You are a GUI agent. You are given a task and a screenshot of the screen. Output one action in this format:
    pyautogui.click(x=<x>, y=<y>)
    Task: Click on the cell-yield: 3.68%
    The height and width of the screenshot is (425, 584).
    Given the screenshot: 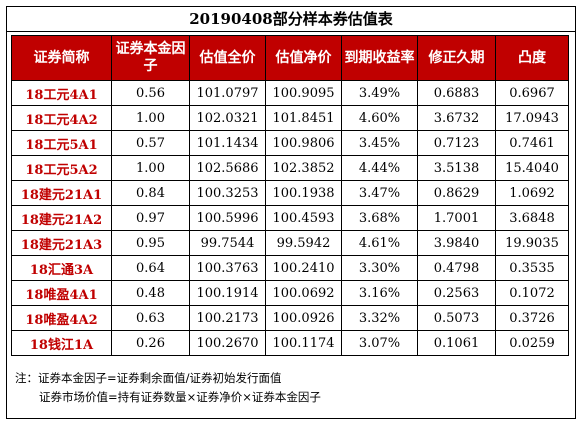 What is the action you would take?
    pyautogui.click(x=379, y=218)
    